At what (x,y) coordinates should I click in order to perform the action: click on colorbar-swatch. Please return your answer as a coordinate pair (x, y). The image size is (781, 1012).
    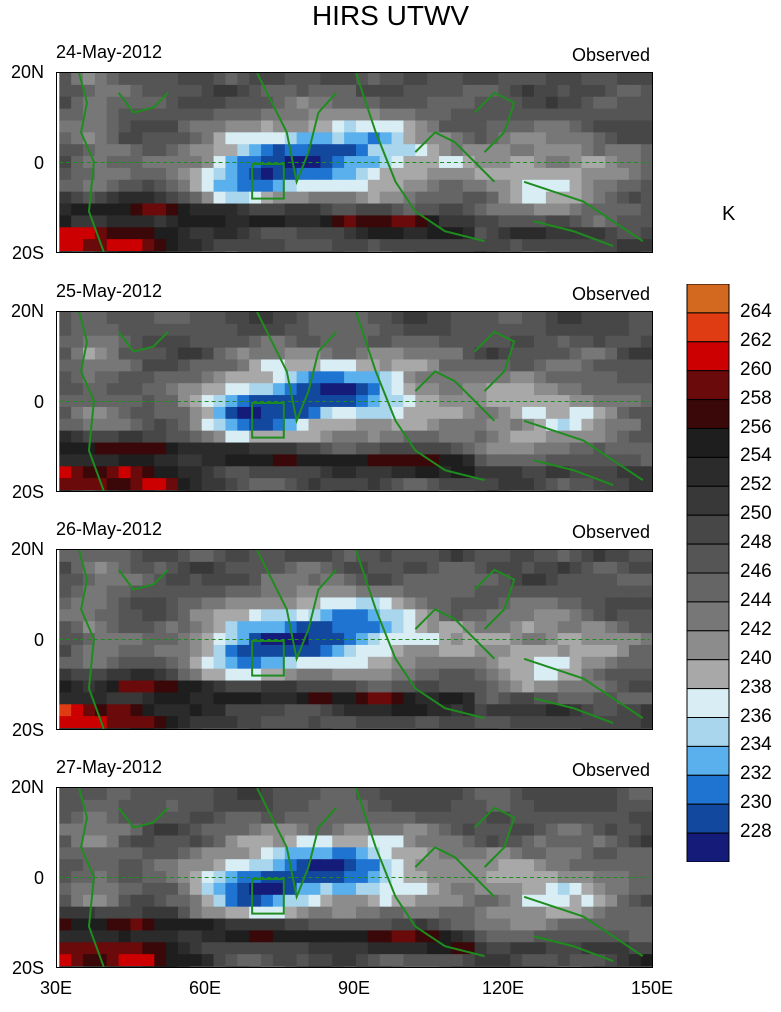
    Looking at the image, I should click on (708, 299).